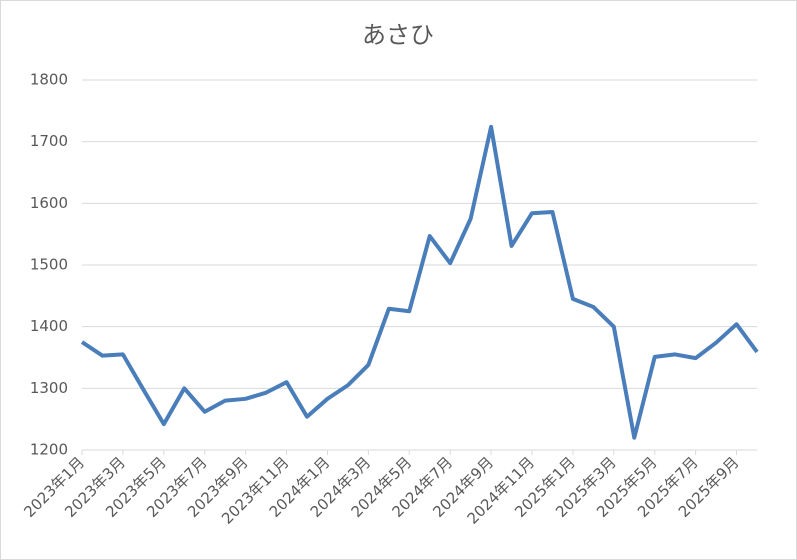 Image resolution: width=797 pixels, height=560 pixels. What do you see at coordinates (49, 450) in the screenshot?
I see `y-tick-label: 1200` at bounding box center [49, 450].